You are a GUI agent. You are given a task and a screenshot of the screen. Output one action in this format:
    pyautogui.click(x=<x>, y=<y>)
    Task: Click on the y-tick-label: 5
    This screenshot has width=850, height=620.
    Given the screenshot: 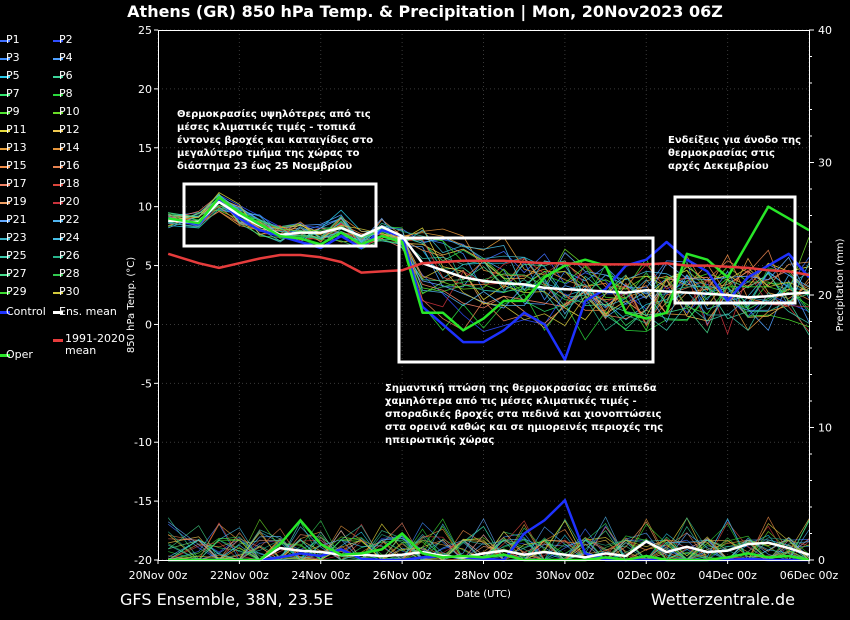 What is the action you would take?
    pyautogui.click(x=148, y=266)
    